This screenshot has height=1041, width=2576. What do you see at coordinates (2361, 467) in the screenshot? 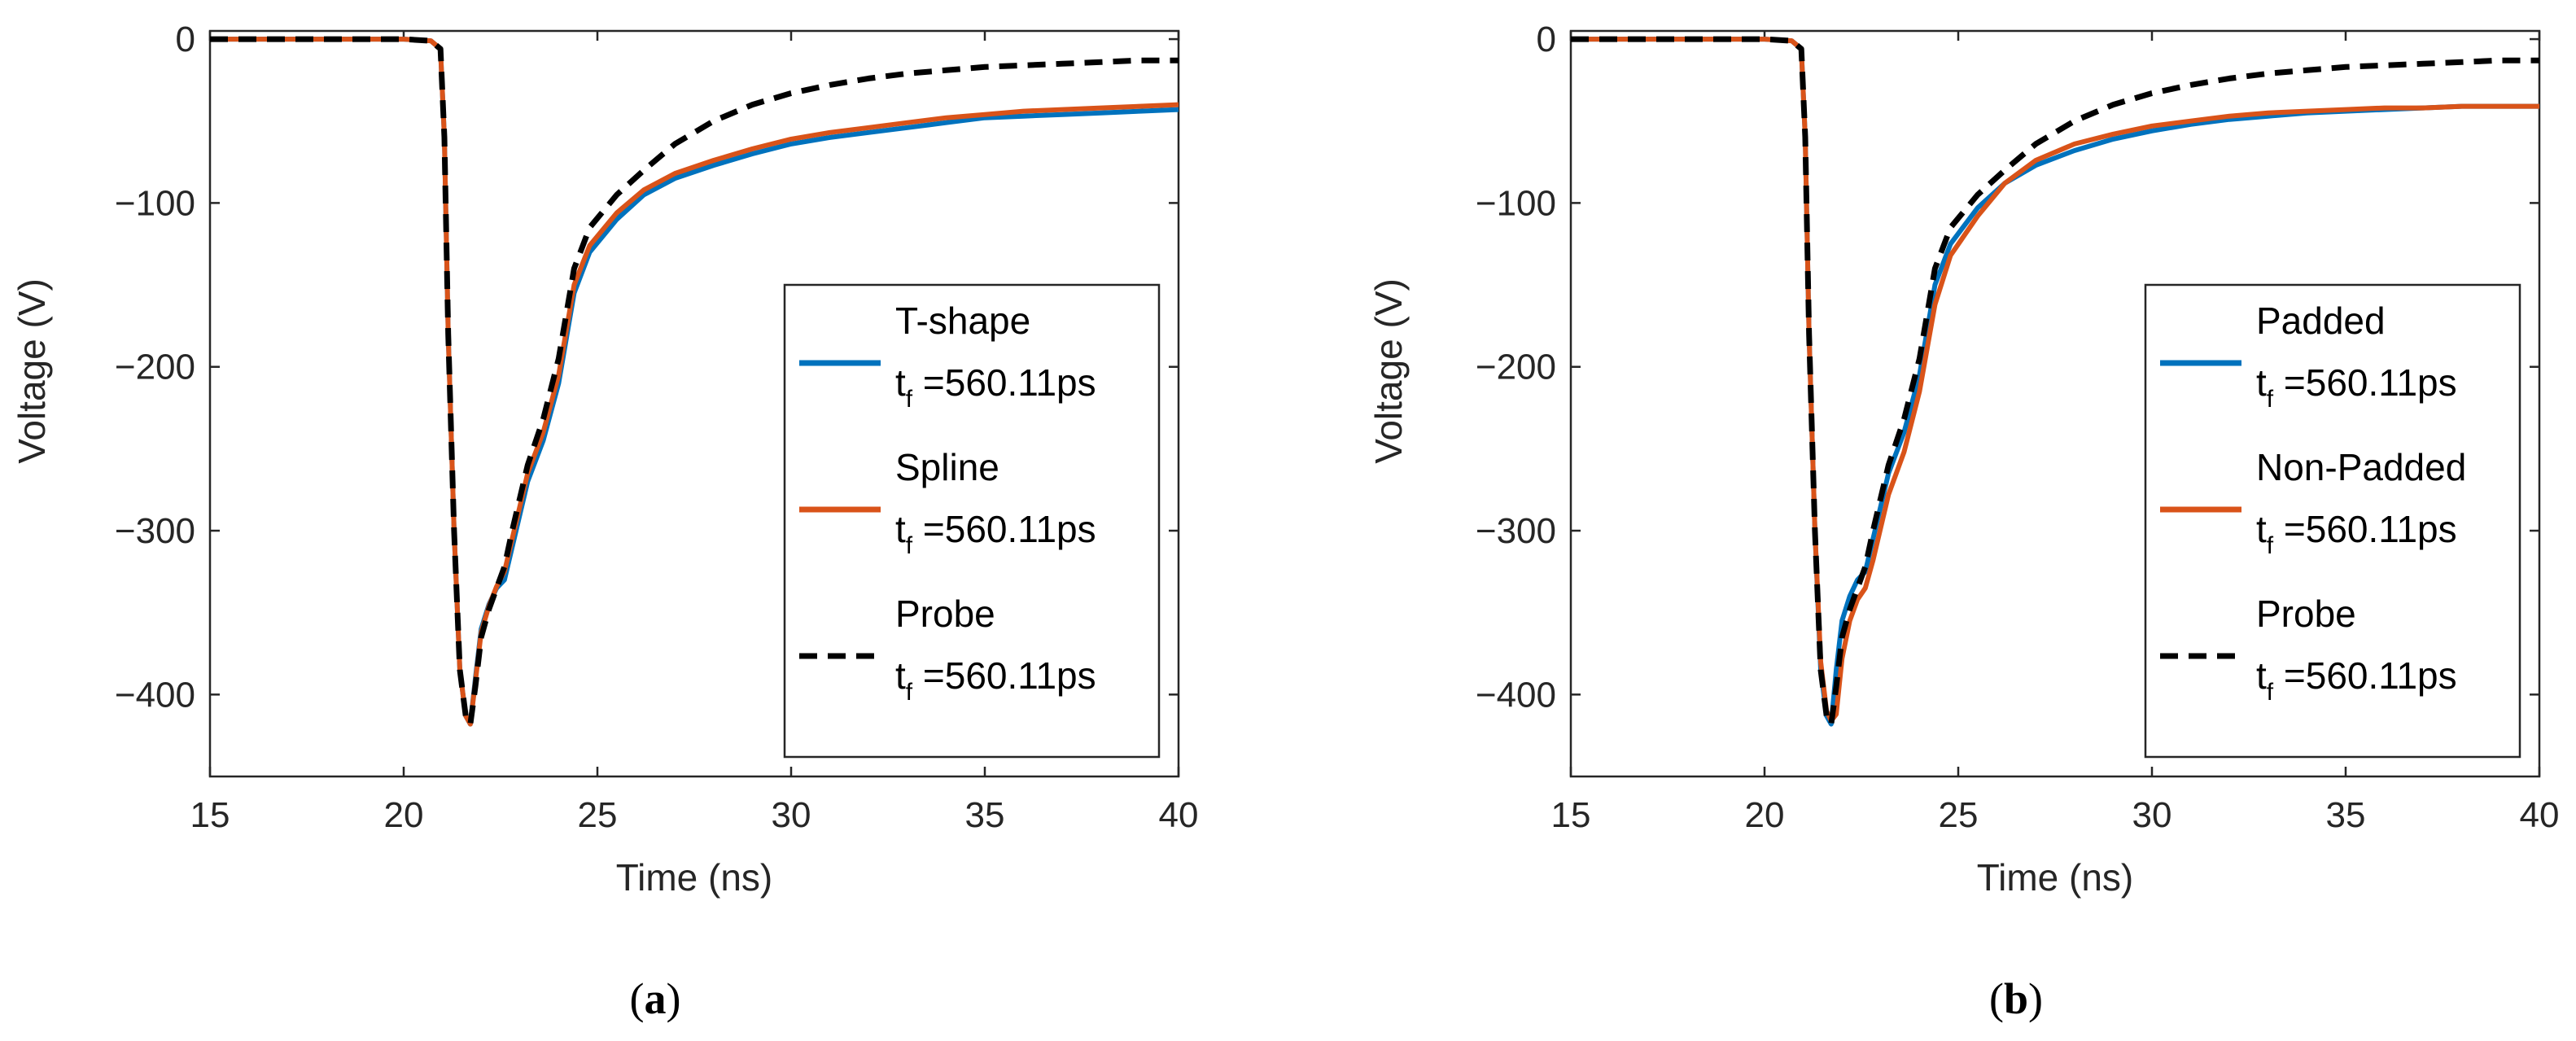
I see `legend-entry-name: Non-Padded` at bounding box center [2361, 467].